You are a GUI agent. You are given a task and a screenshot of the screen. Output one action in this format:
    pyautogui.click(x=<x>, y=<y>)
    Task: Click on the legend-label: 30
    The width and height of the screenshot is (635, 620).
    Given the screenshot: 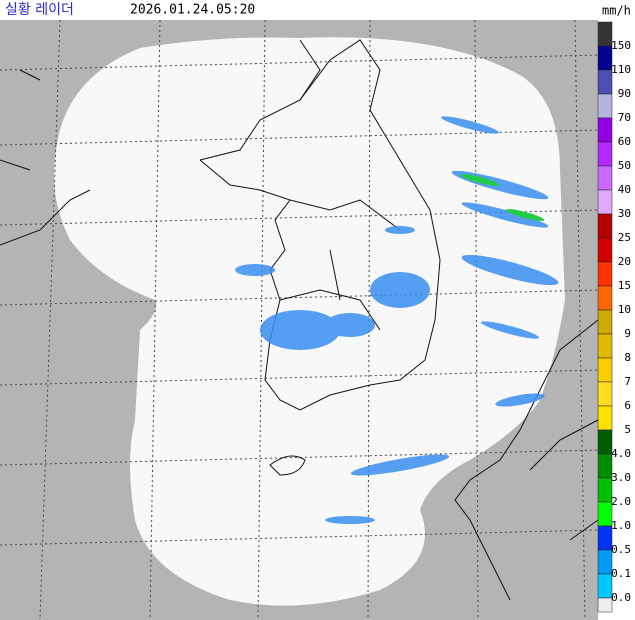 What is the action you would take?
    pyautogui.click(x=624, y=213)
    